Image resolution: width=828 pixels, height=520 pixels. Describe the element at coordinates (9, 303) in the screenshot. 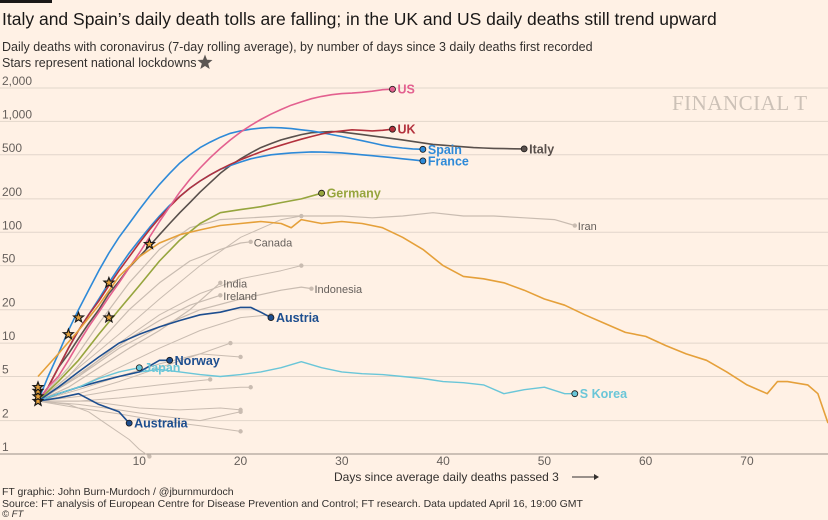

I see `y-tick-label: 20` at that location.